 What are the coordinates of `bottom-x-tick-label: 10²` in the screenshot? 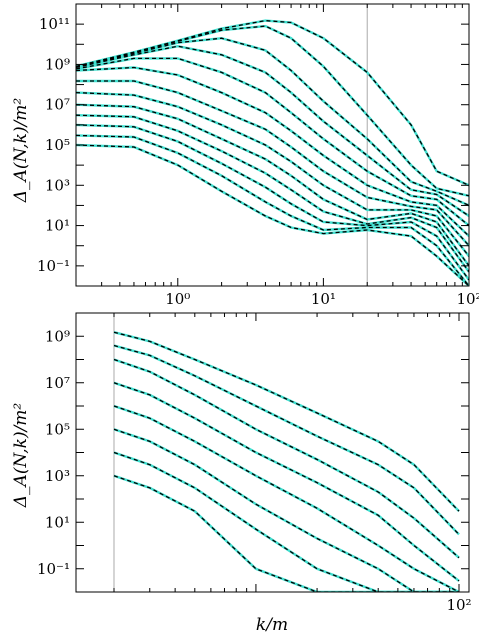 It's located at (458, 605).